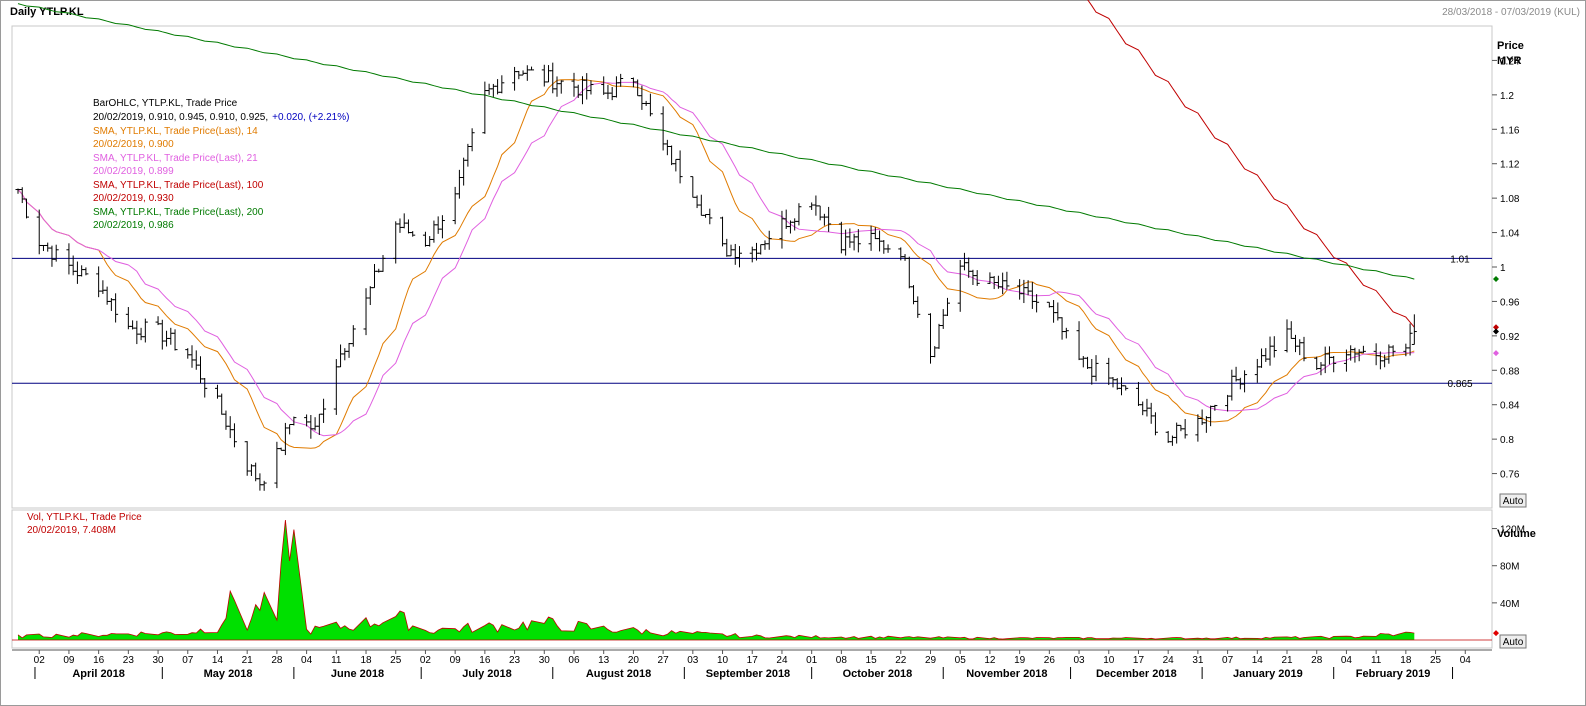 The height and width of the screenshot is (706, 1586). I want to click on legend-sma200-value: 20/02/2019, 0.986, so click(133, 225).